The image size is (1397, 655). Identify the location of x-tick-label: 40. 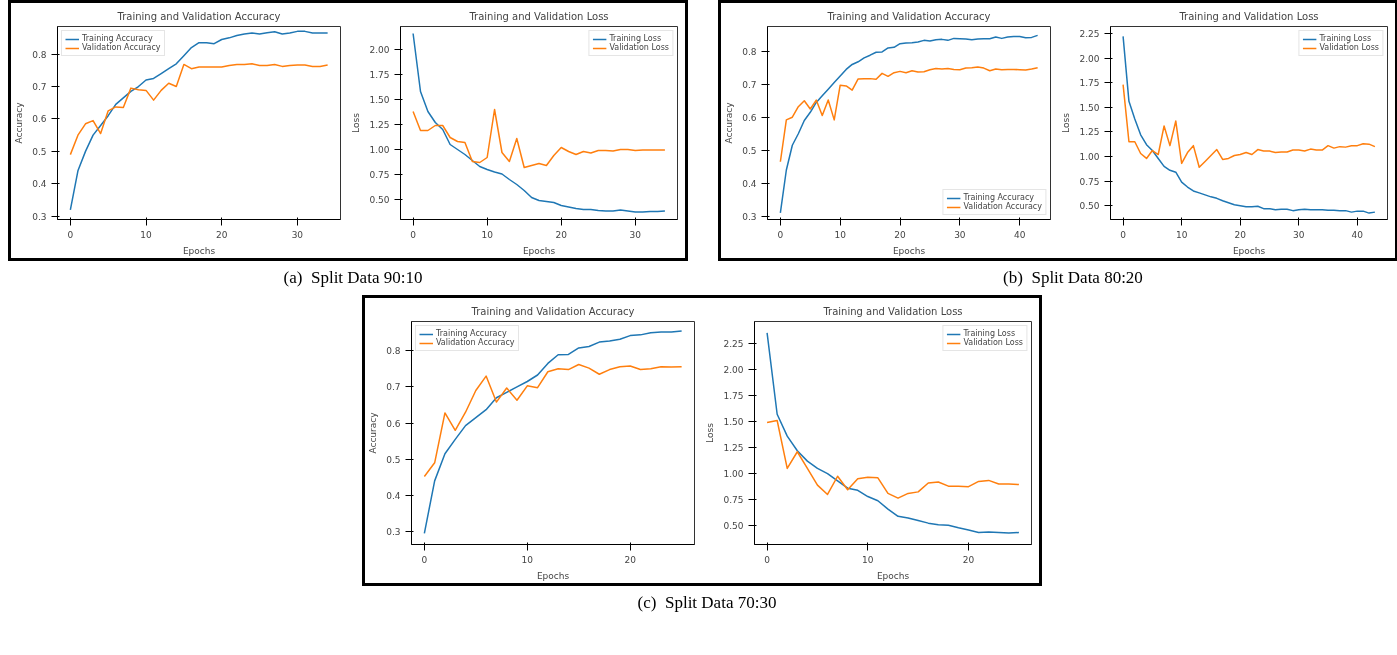
(1019, 234).